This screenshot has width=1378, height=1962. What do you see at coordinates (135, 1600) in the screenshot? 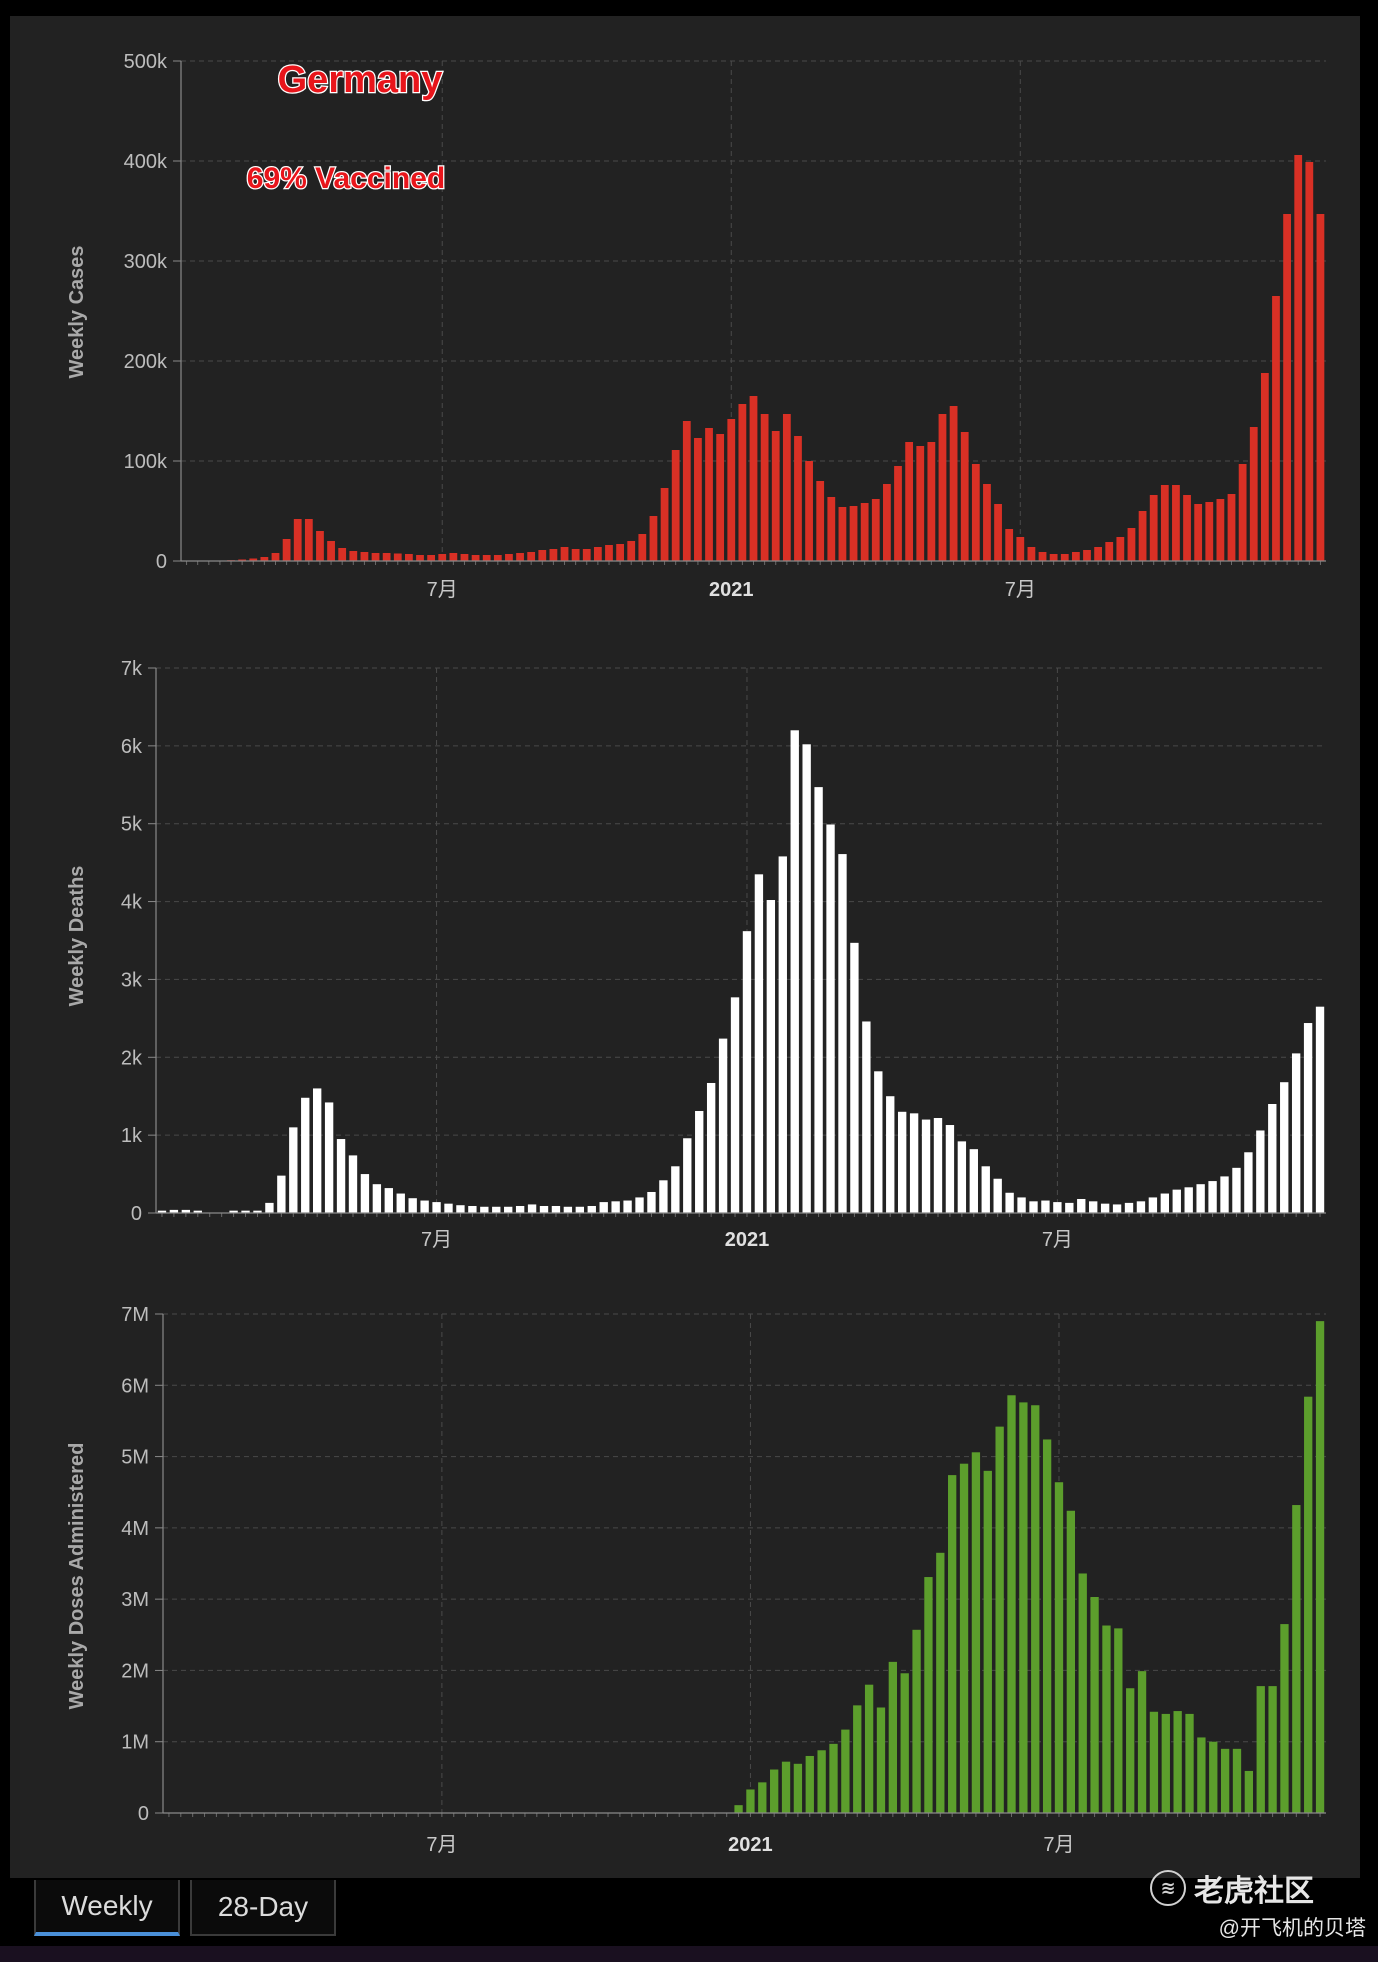
I see `doses-ytick-label: 3M` at bounding box center [135, 1600].